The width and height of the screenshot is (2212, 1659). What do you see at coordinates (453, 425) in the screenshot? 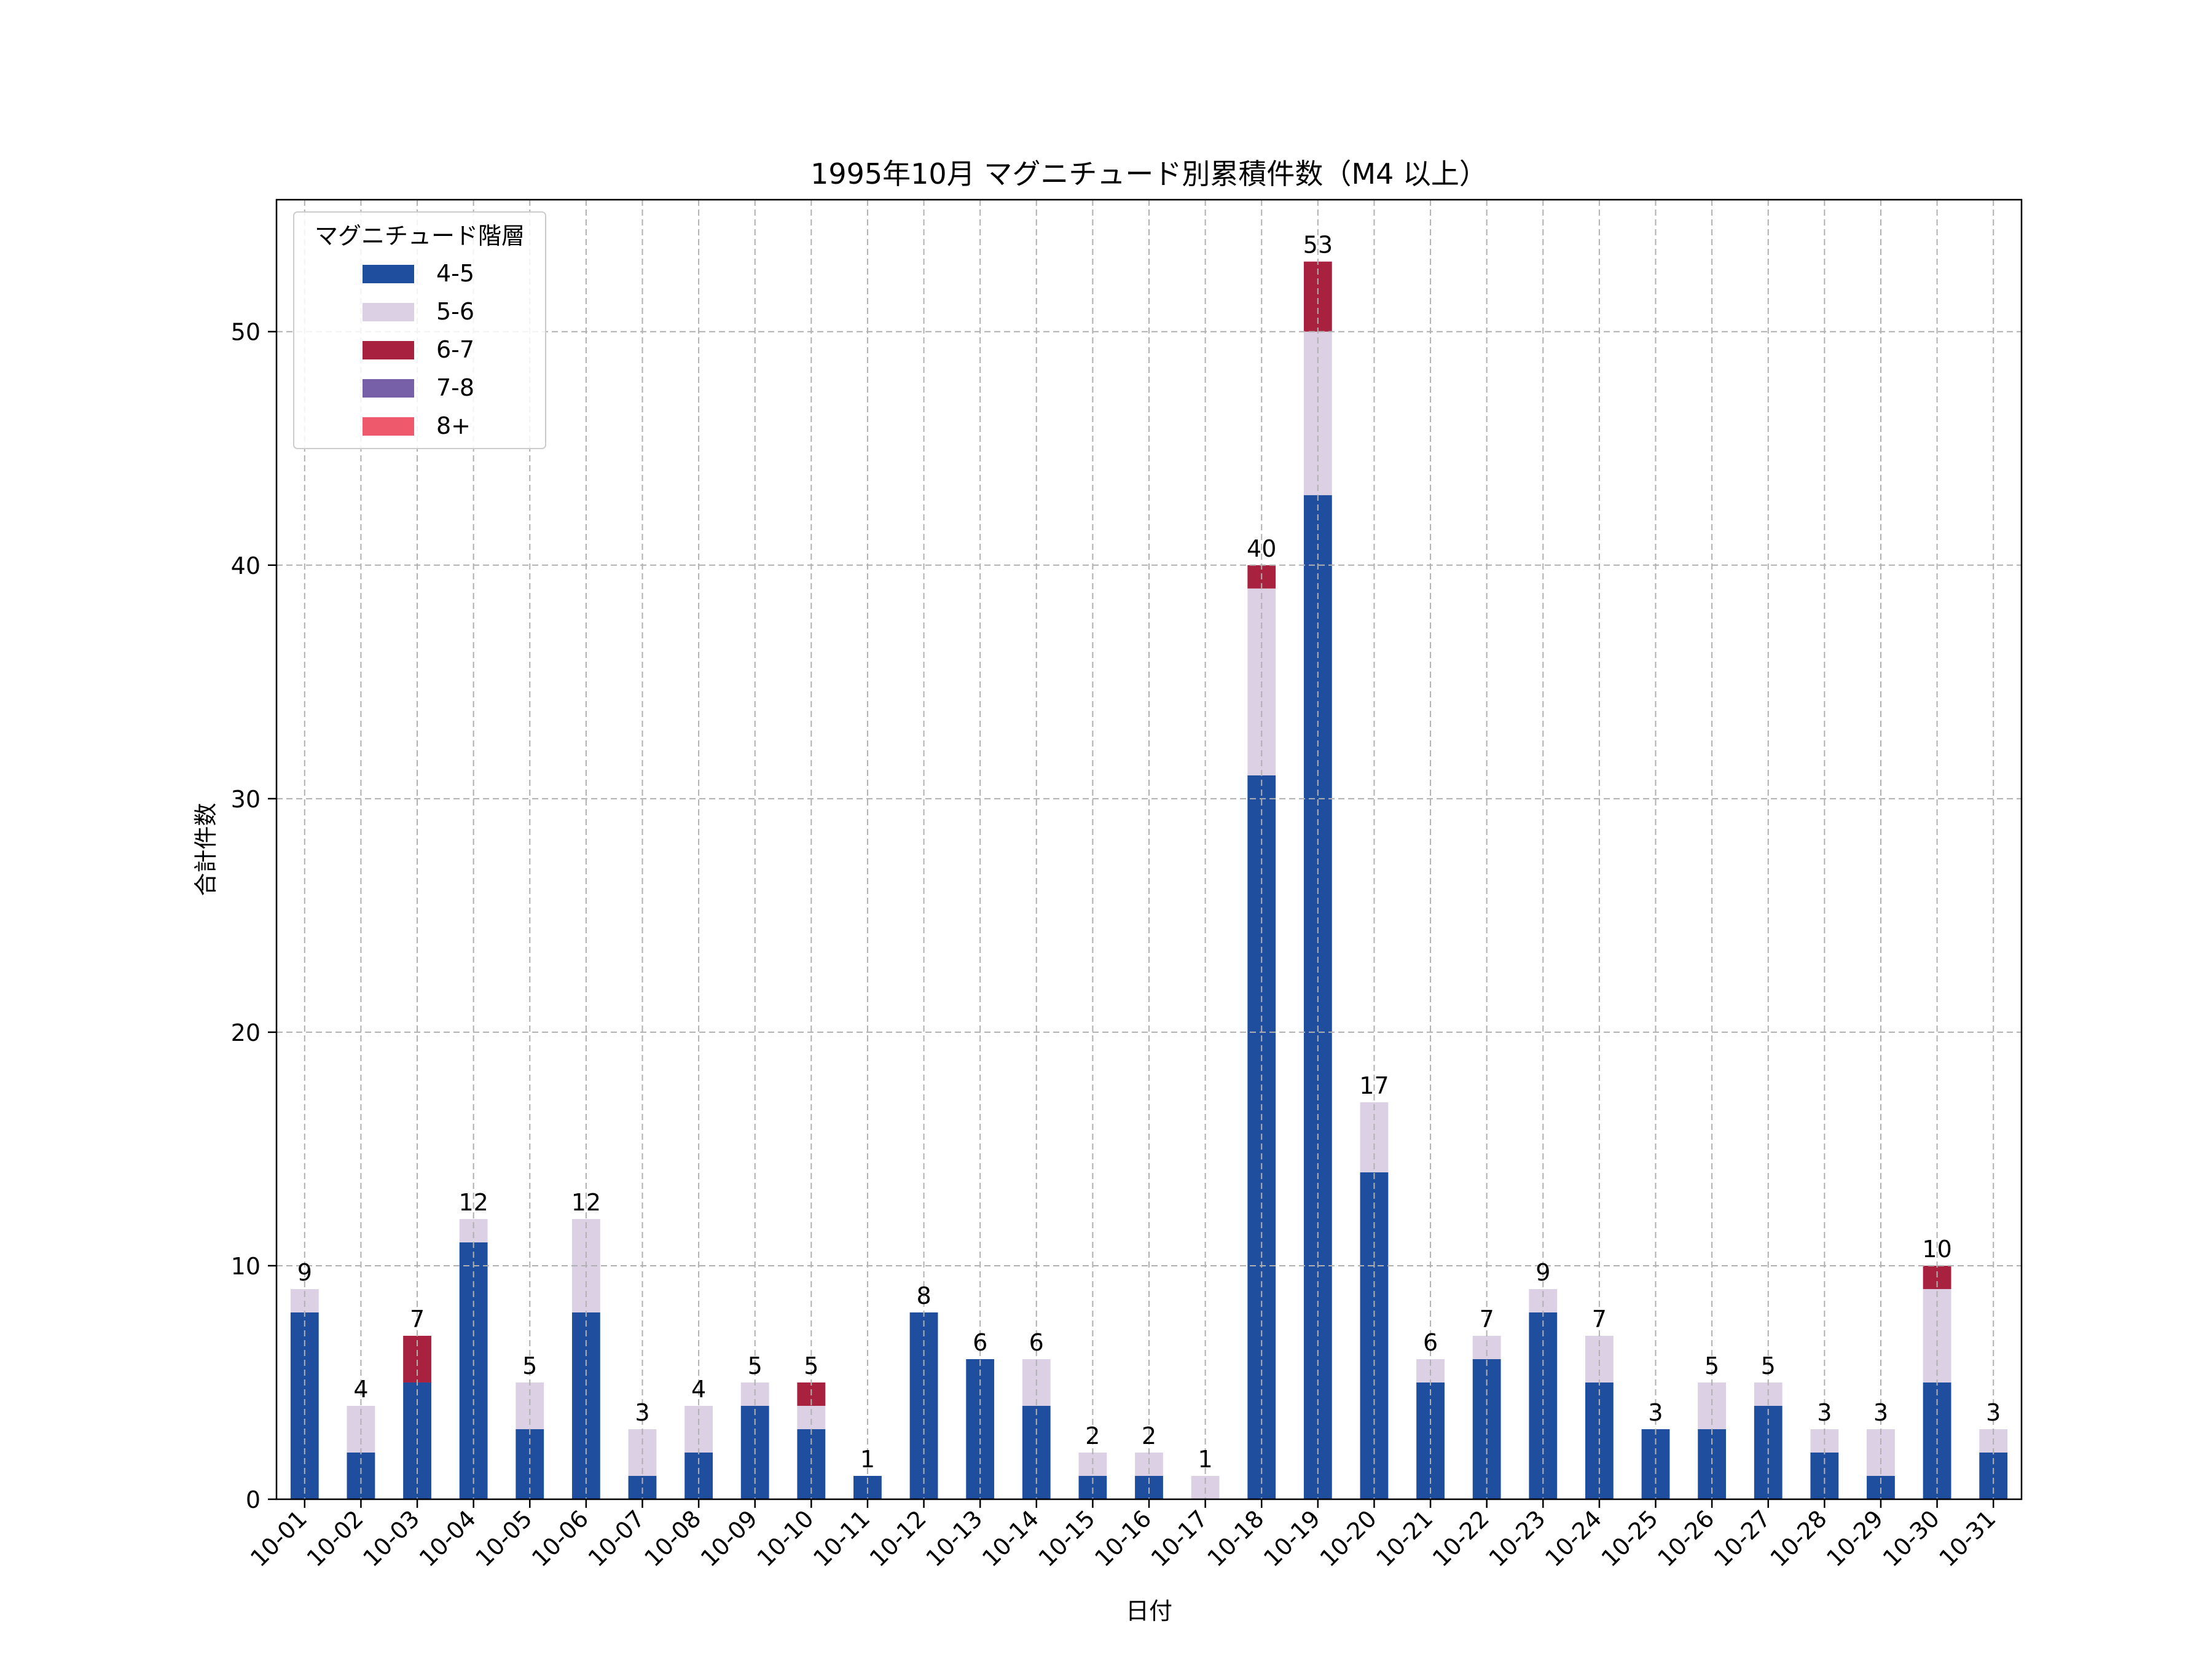
I see `legend-label: 8+` at bounding box center [453, 425].